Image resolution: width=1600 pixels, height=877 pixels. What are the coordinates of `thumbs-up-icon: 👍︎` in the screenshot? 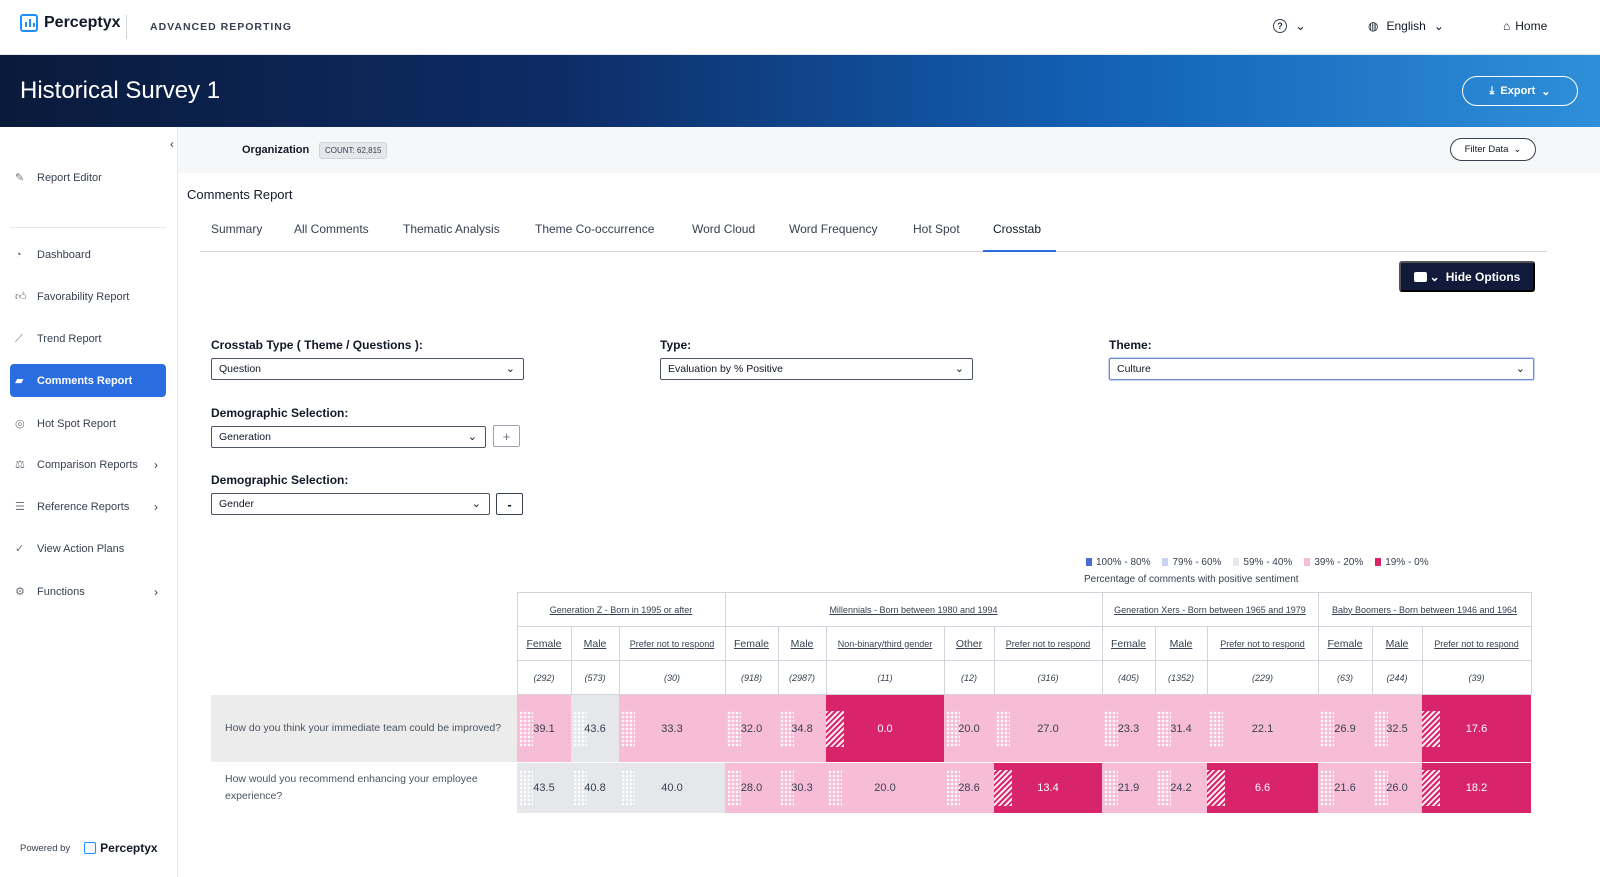 It's located at (21, 296).